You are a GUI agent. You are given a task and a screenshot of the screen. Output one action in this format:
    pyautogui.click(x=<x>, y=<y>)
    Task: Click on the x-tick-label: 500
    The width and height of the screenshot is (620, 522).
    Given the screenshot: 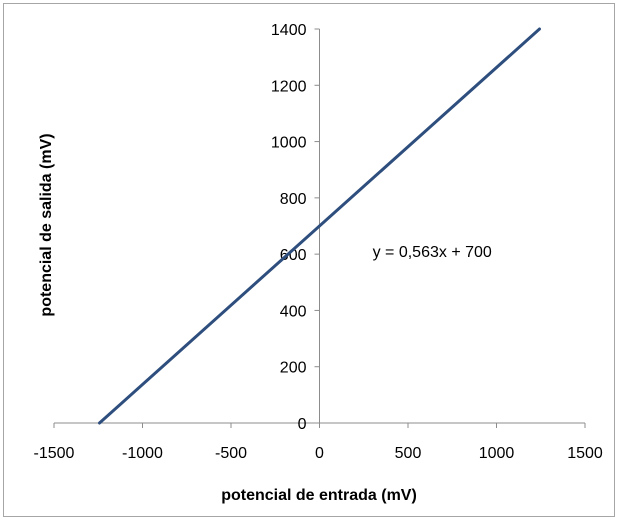 What is the action you would take?
    pyautogui.click(x=408, y=453)
    